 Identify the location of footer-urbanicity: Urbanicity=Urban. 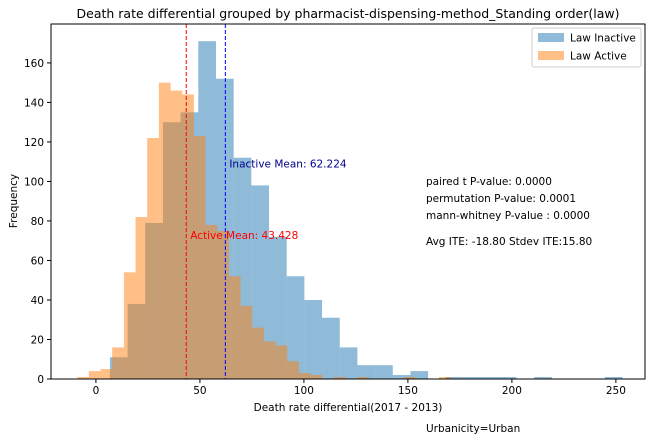
(473, 429).